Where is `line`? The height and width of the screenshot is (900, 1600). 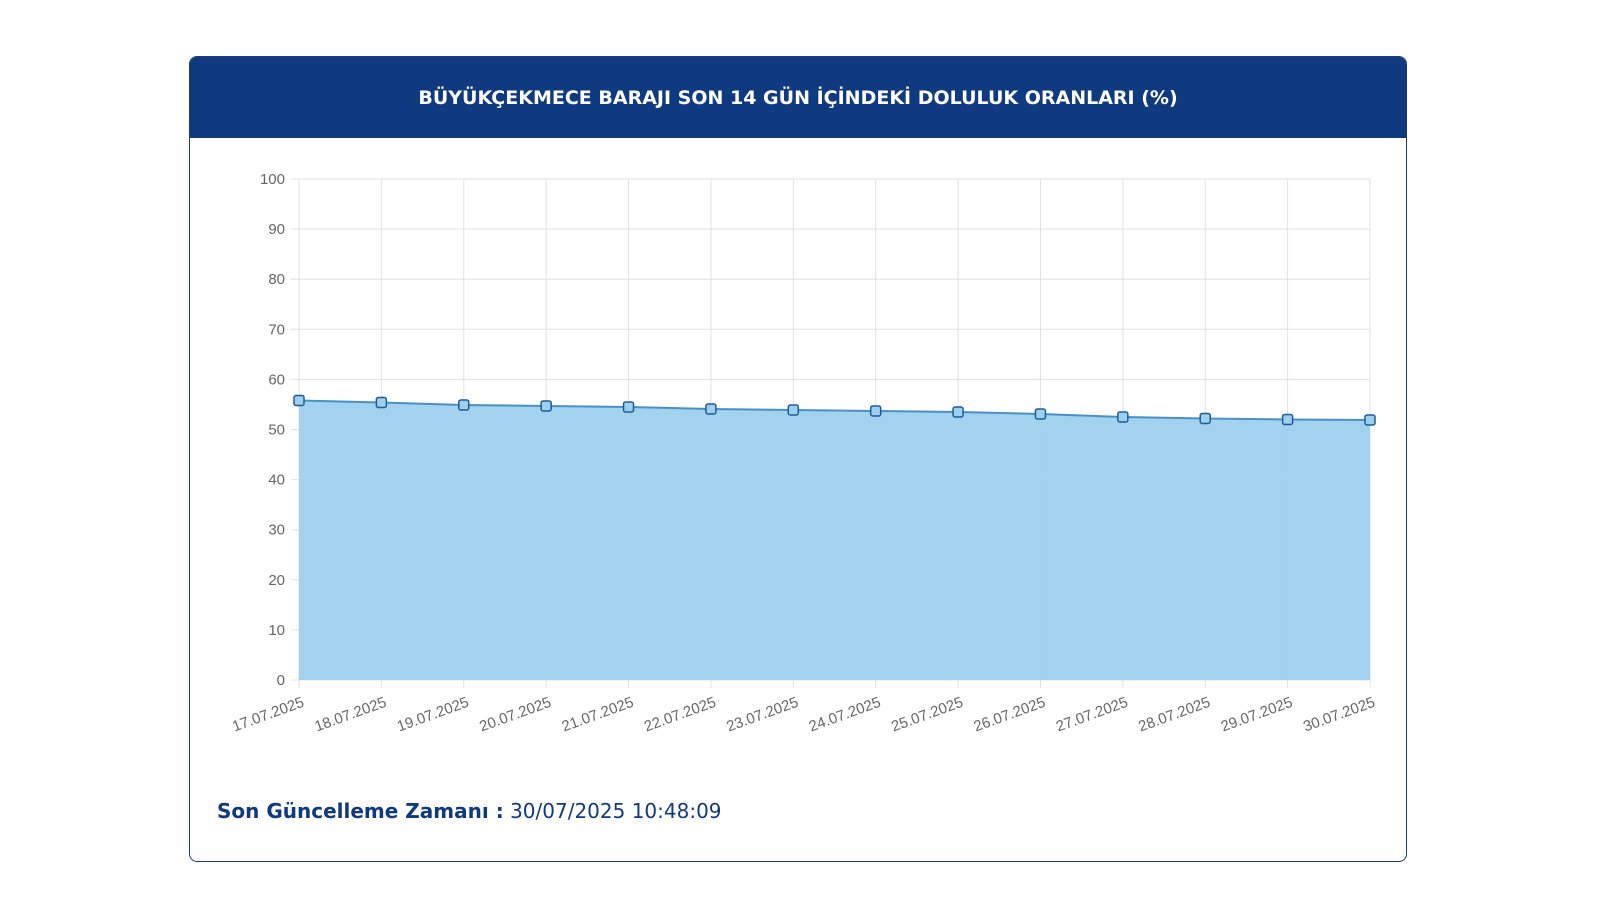 line is located at coordinates (834, 410).